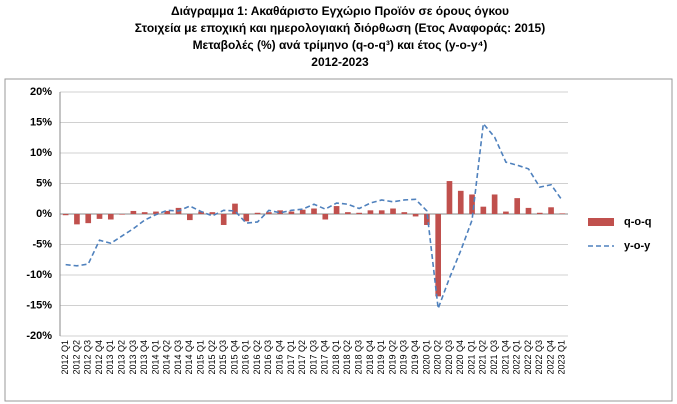 The width and height of the screenshot is (677, 404). Describe the element at coordinates (39, 305) in the screenshot. I see `y-tick-label: -15%` at that location.